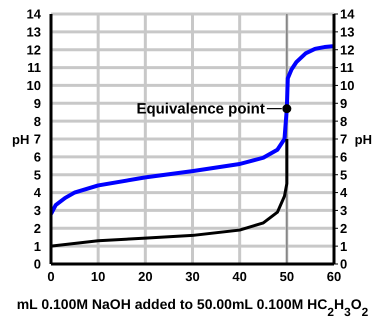  Describe the element at coordinates (37, 174) in the screenshot. I see `y-tick-label: 5` at that location.